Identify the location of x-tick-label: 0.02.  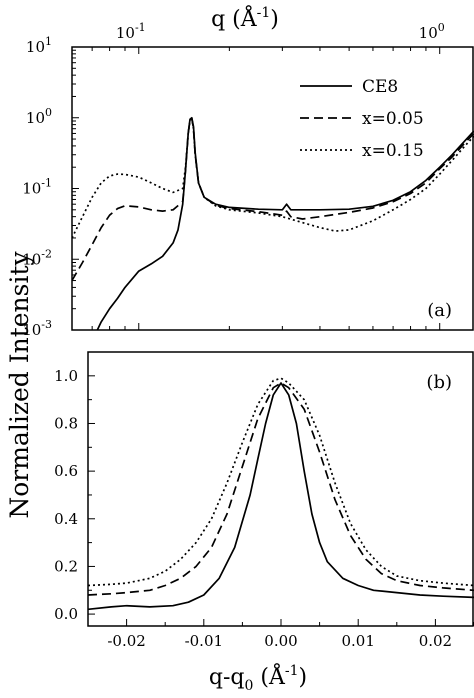
(435, 641).